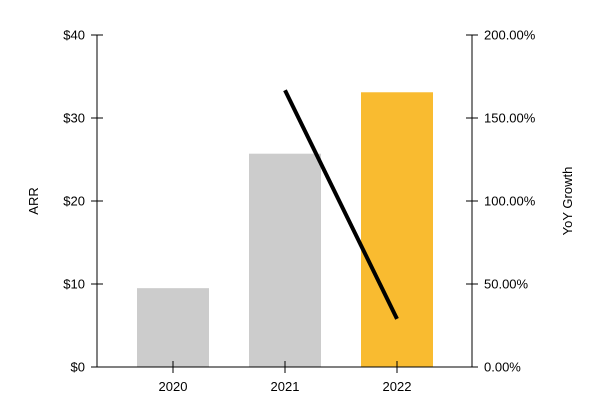 Image resolution: width=591 pixels, height=407 pixels. Describe the element at coordinates (285, 260) in the screenshot. I see `bar-2021` at that location.